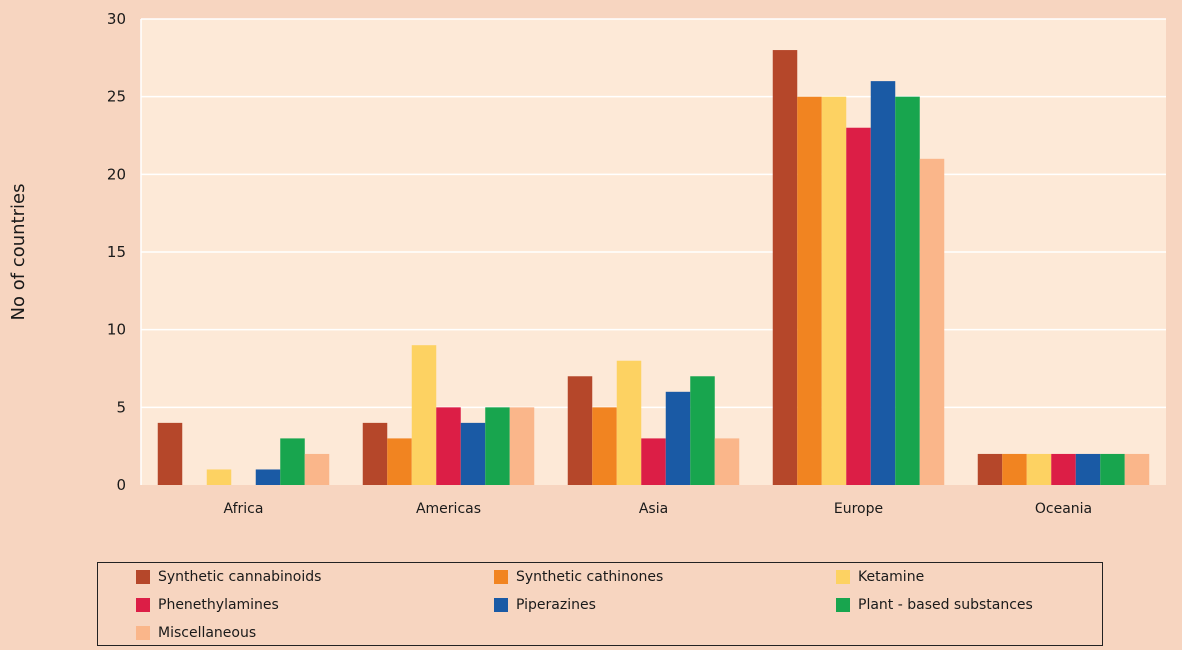  What do you see at coordinates (116, 97) in the screenshot?
I see `y-tick-label: 25` at bounding box center [116, 97].